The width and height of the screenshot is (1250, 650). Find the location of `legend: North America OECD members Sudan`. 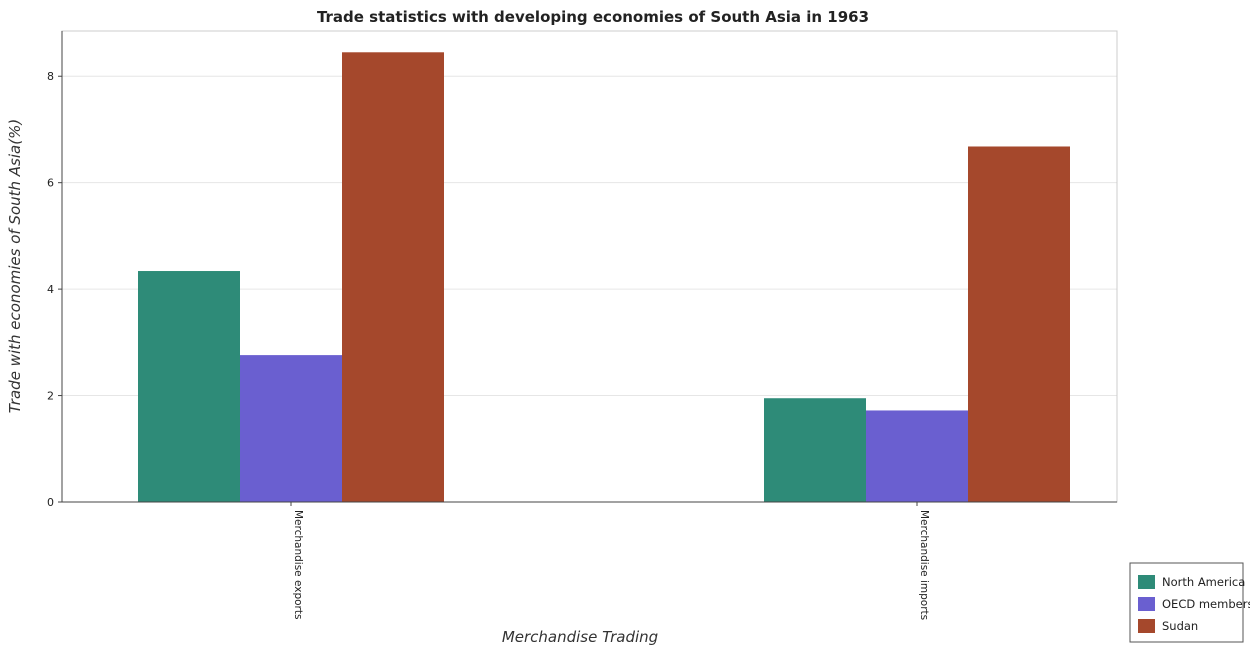

legend: North America OECD members Sudan is located at coordinates (1189, 602).